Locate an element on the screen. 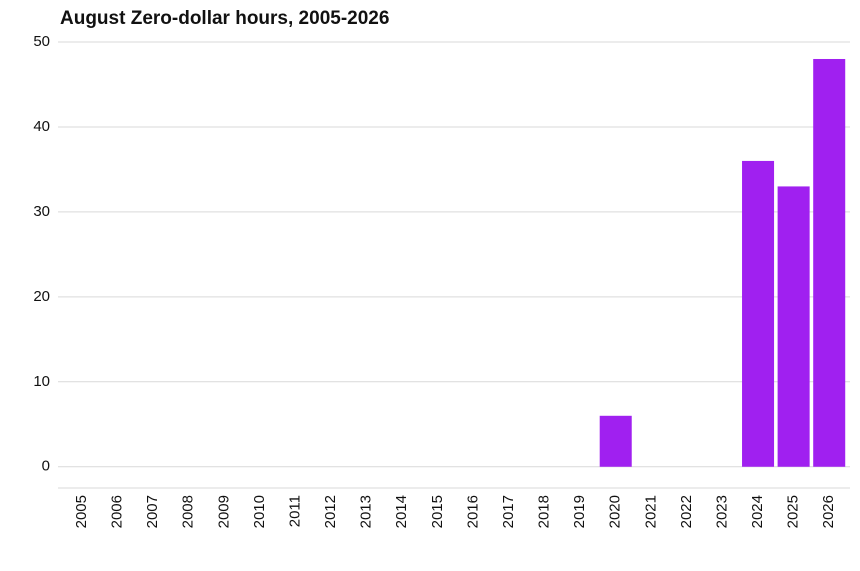  y-tick-label: 50 is located at coordinates (41, 41).